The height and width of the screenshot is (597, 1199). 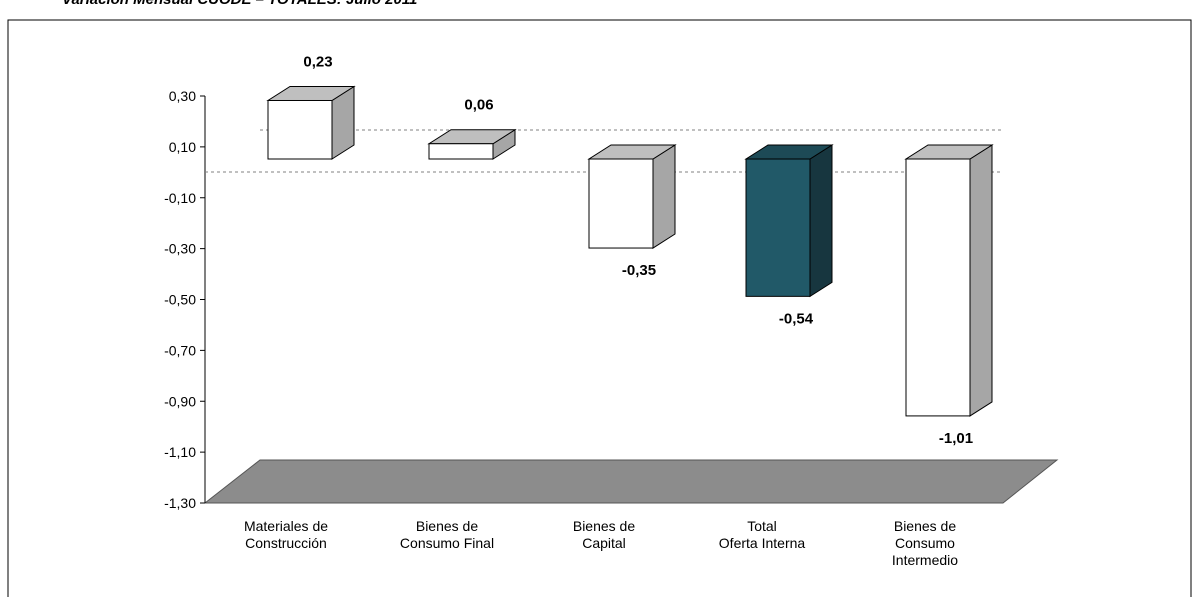 What do you see at coordinates (286, 543) in the screenshot?
I see `category-label: Construcción` at bounding box center [286, 543].